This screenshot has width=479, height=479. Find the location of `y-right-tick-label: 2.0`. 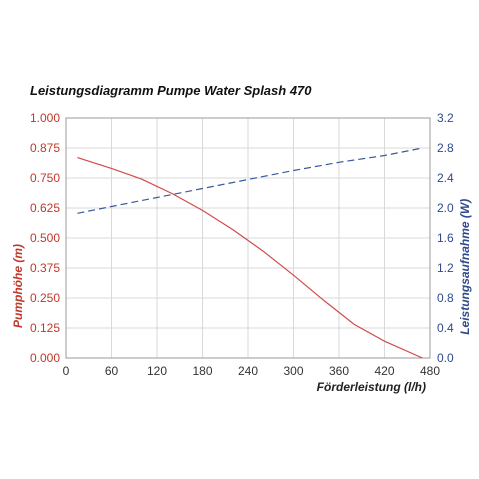

y-right-tick-label: 2.0 is located at coordinates (445, 208).